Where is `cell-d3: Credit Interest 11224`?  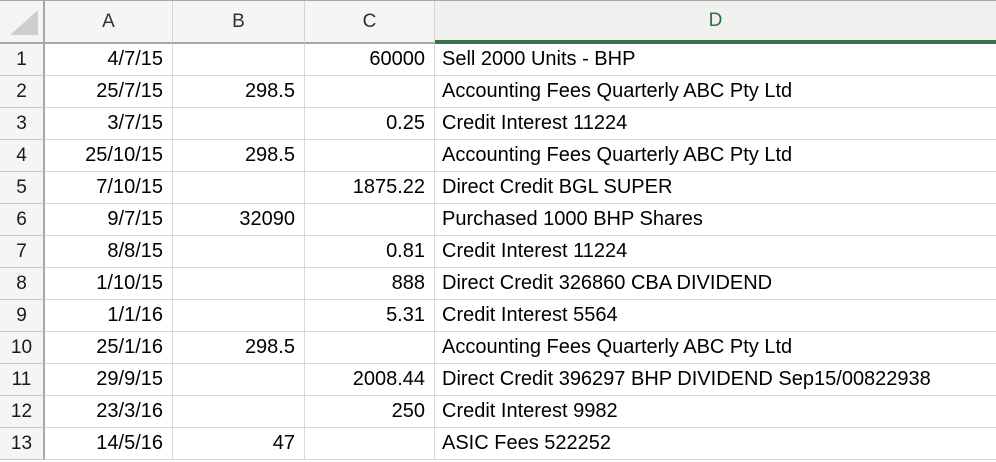 cell-d3: Credit Interest 11224 is located at coordinates (715, 124).